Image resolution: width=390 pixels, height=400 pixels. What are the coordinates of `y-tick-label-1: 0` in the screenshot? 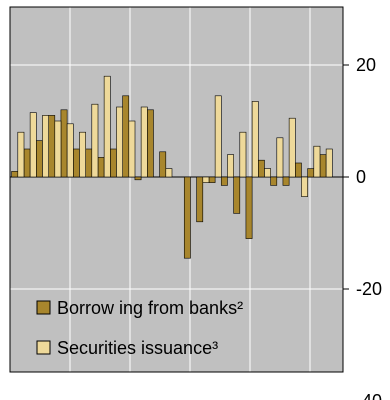 It's located at (361, 177).